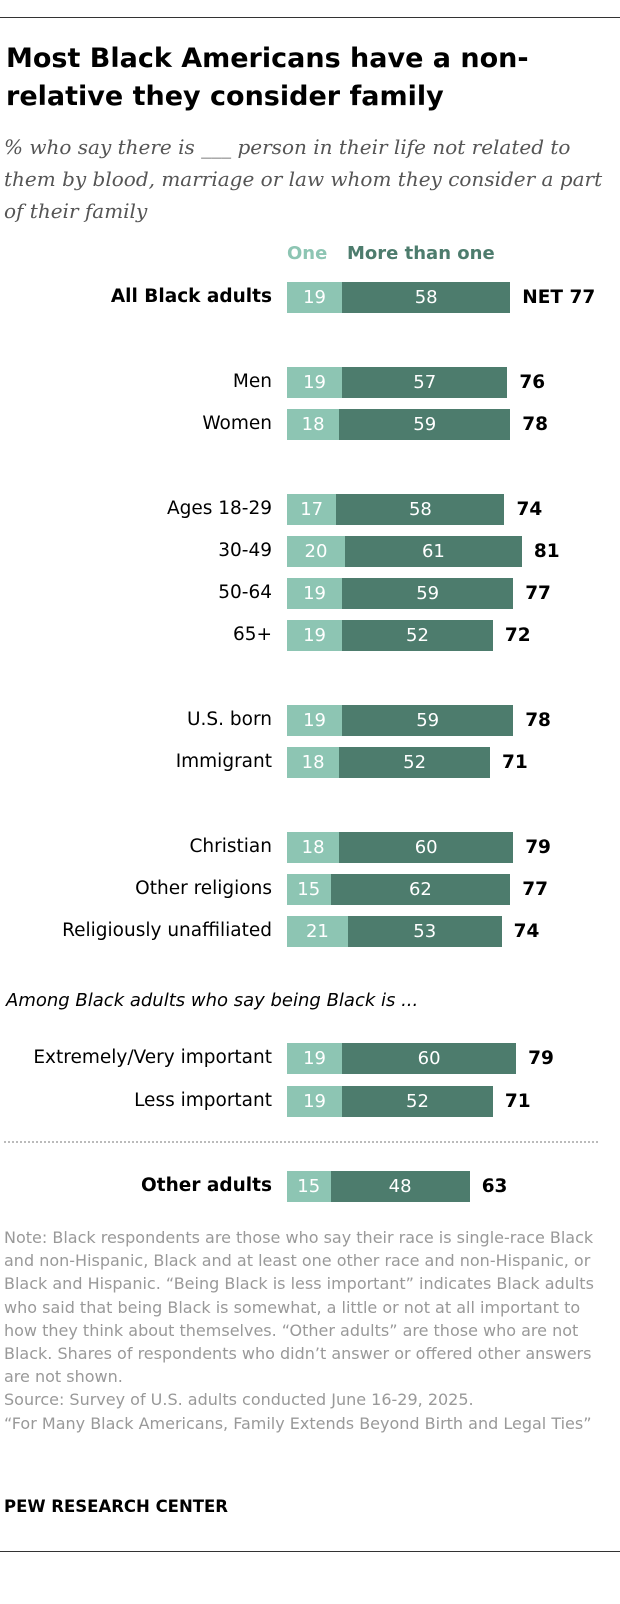  What do you see at coordinates (307, 253) in the screenshot?
I see `legend-one: One` at bounding box center [307, 253].